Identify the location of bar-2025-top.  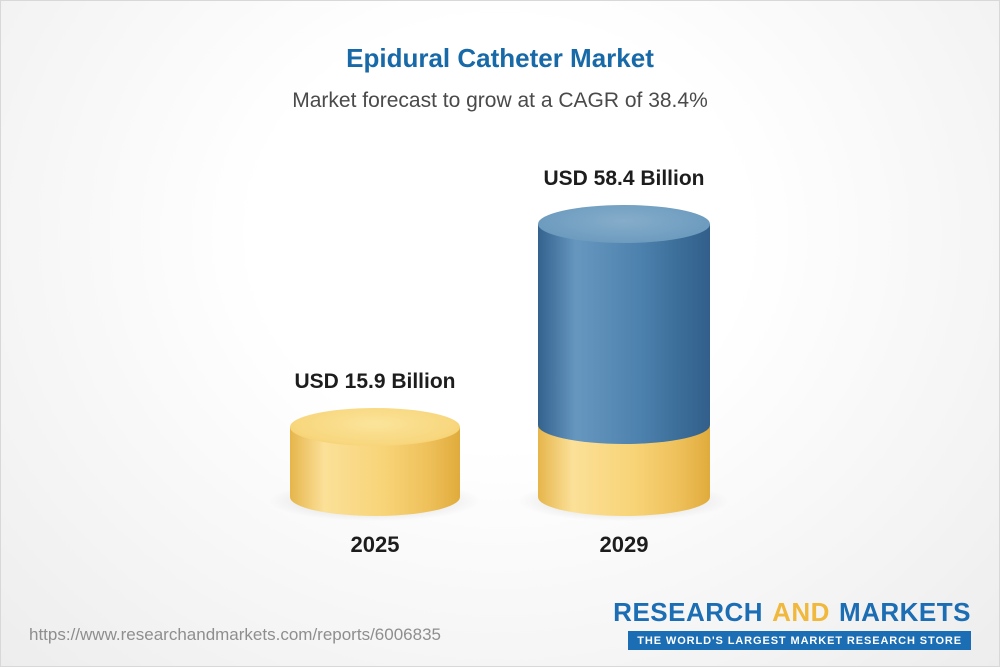
(375, 427).